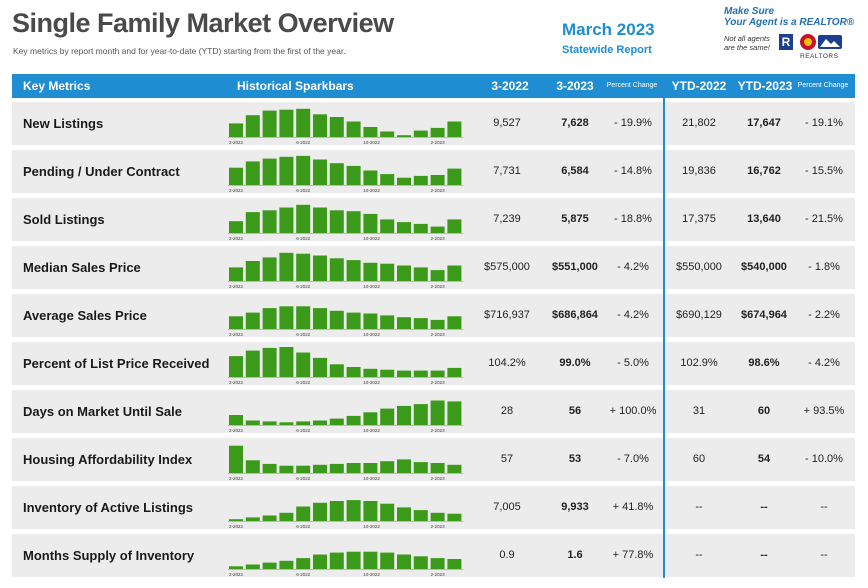  I want to click on curr-value: $686,864, so click(575, 315).